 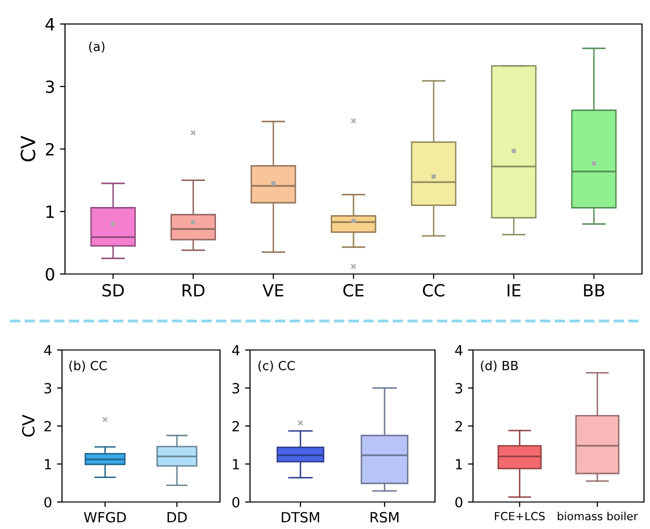 What do you see at coordinates (88, 366) in the screenshot?
I see `annotation: (b) CC` at bounding box center [88, 366].